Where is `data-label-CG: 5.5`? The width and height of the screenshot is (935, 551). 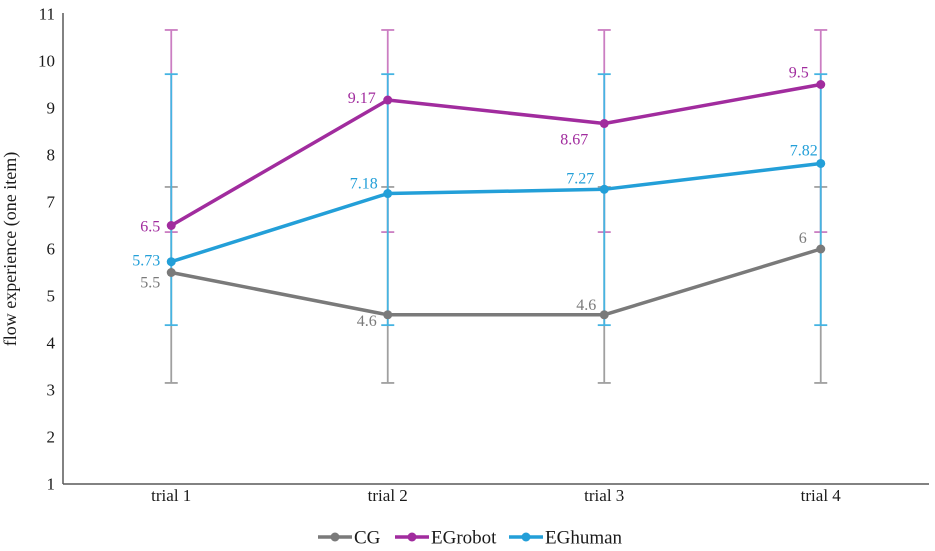
data-label-CG: 5.5 is located at coordinates (150, 283).